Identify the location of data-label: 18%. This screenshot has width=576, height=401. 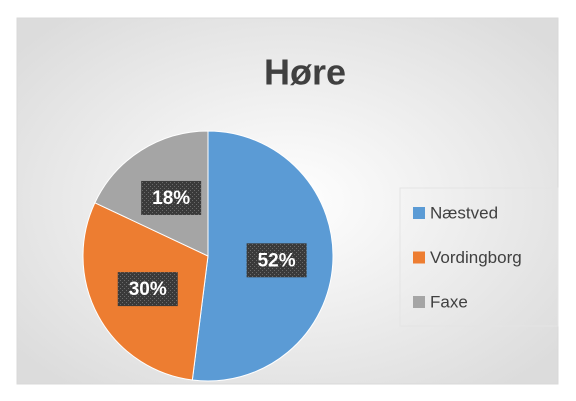
(171, 198).